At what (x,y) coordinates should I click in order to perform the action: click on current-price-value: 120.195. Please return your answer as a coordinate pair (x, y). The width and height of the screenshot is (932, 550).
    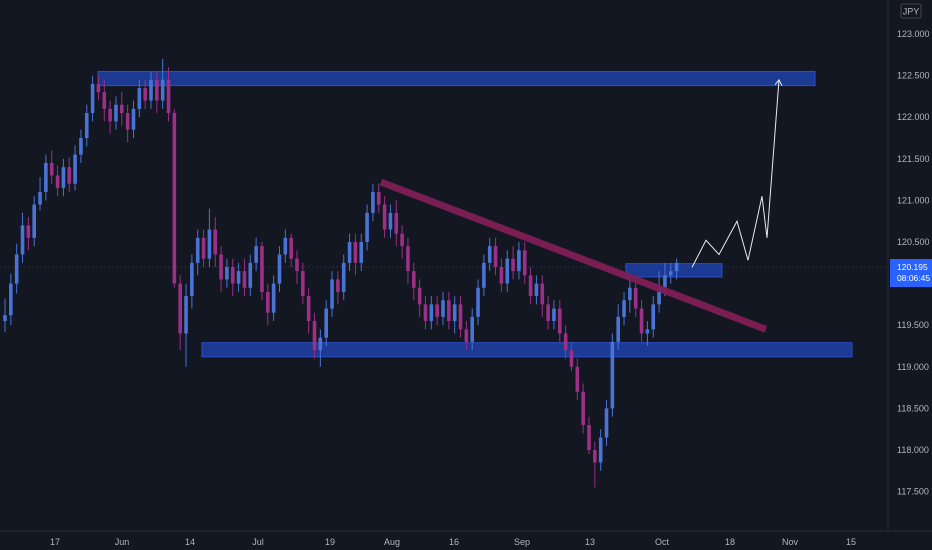
    Looking at the image, I should click on (912, 267).